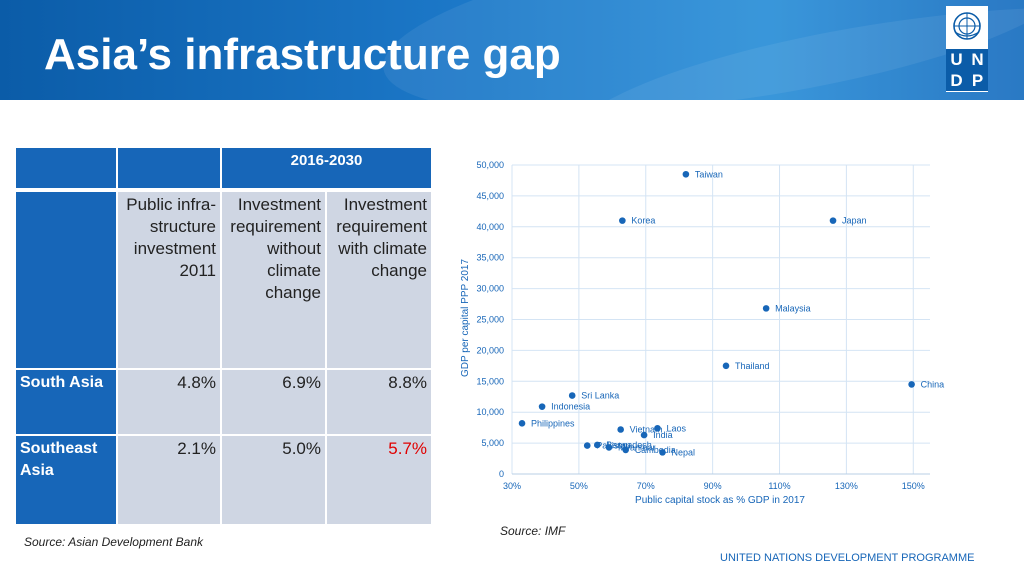  I want to click on point-label: Myanmar, so click(637, 447).